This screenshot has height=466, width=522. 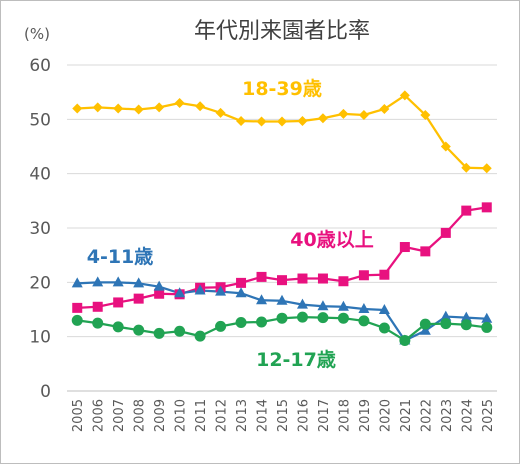 What do you see at coordinates (344, 415) in the screenshot?
I see `x-tick-label-2018: 2018` at bounding box center [344, 415].